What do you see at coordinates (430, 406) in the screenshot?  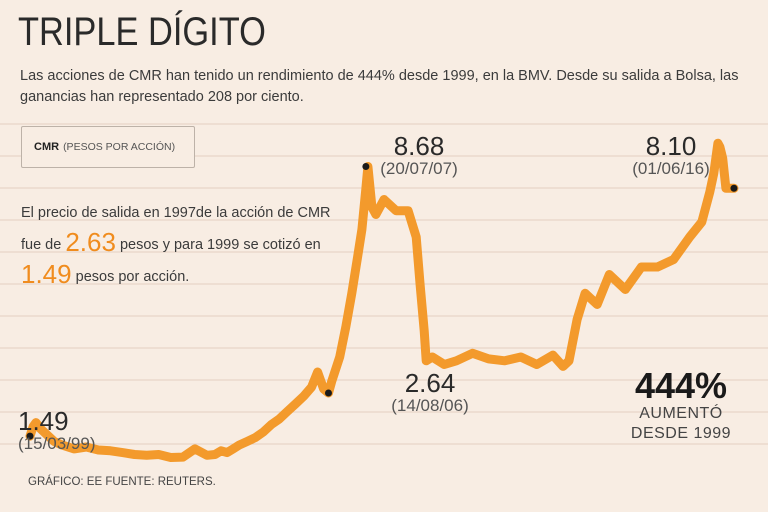 I see `annotation-low-date: (14/08/06)` at bounding box center [430, 406].